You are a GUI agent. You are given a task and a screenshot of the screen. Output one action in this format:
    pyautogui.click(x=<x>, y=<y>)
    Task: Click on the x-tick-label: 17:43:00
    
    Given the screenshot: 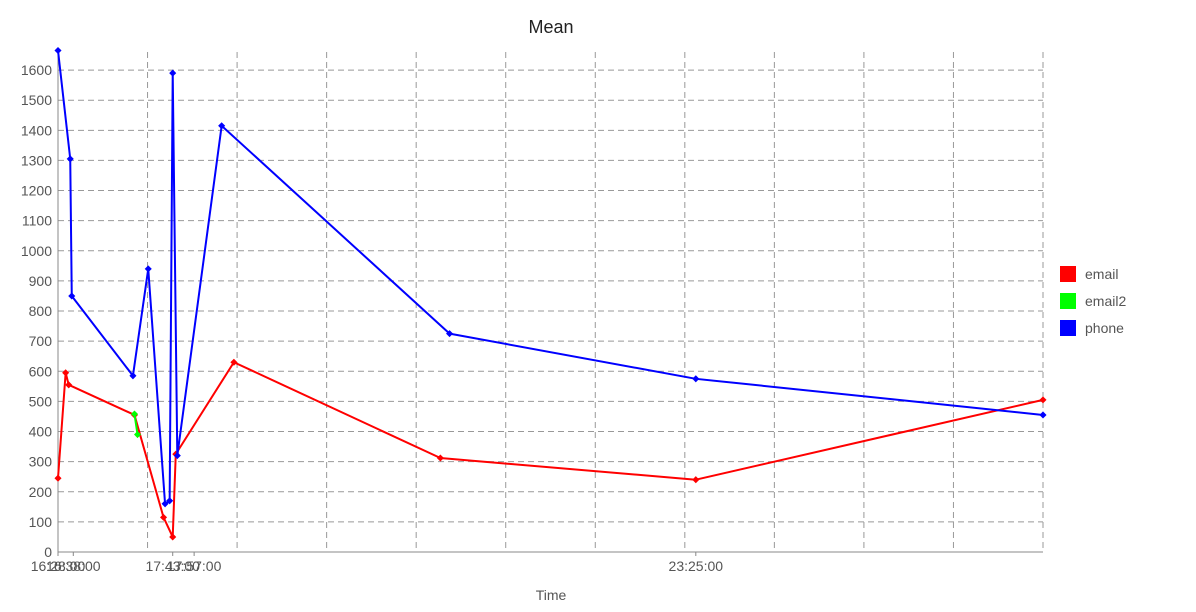 What is the action you would take?
    pyautogui.click(x=172, y=566)
    